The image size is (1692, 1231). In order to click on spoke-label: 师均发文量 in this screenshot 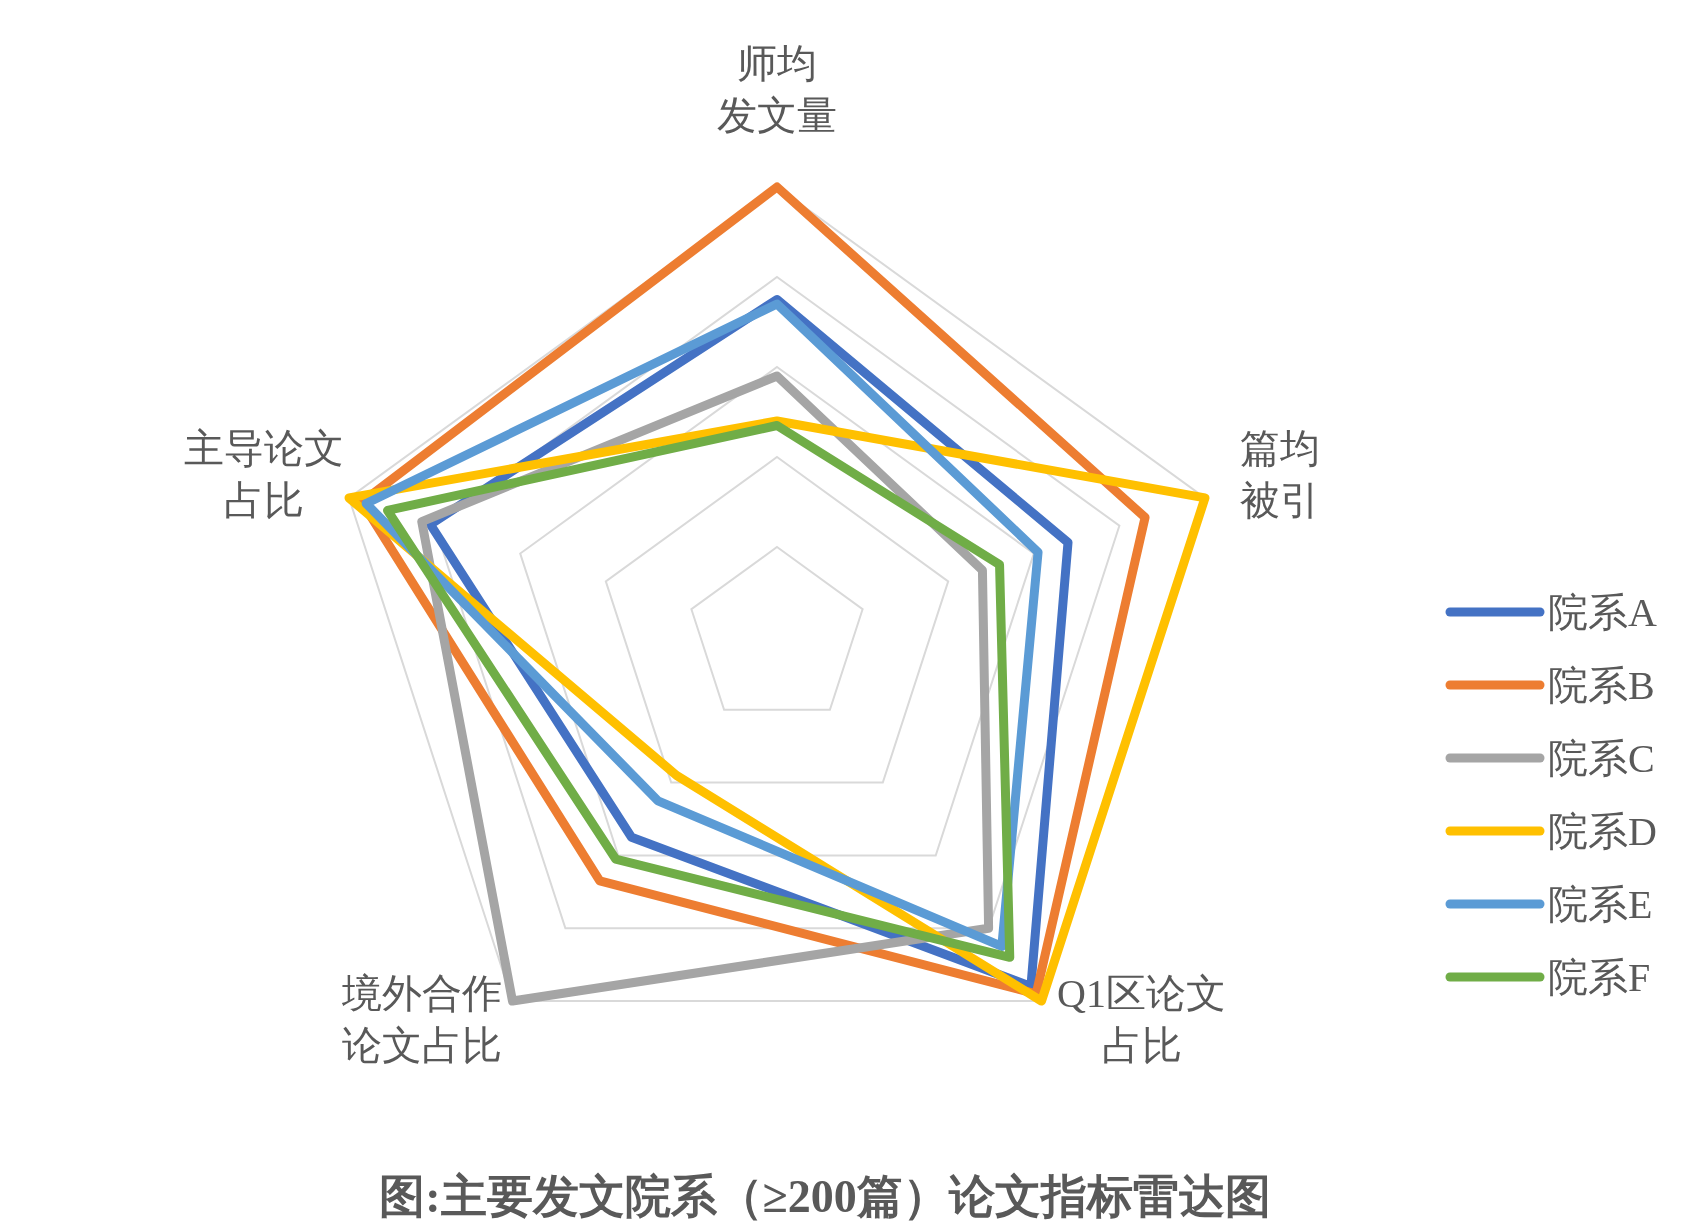, I will do `click(777, 89)`.